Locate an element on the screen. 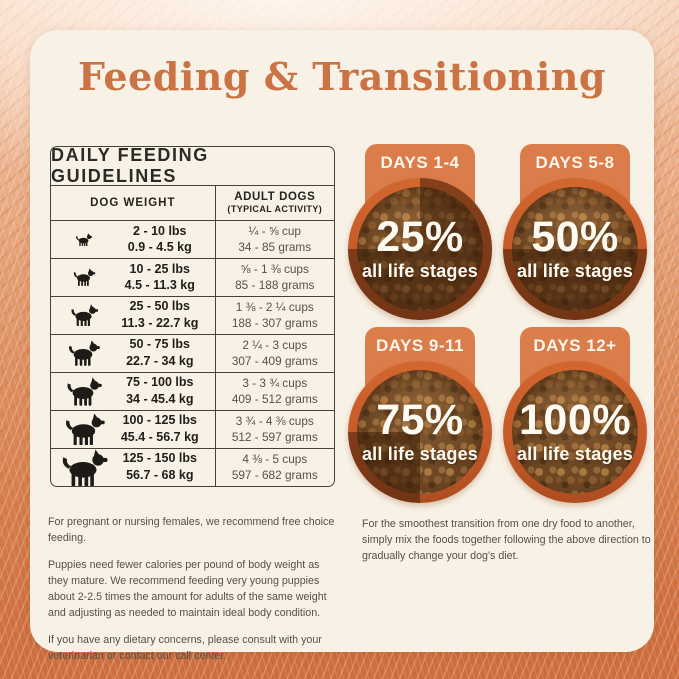  weight-cell: 2 - 10 lbs 0.9 - 4.5 kg is located at coordinates (159, 239).